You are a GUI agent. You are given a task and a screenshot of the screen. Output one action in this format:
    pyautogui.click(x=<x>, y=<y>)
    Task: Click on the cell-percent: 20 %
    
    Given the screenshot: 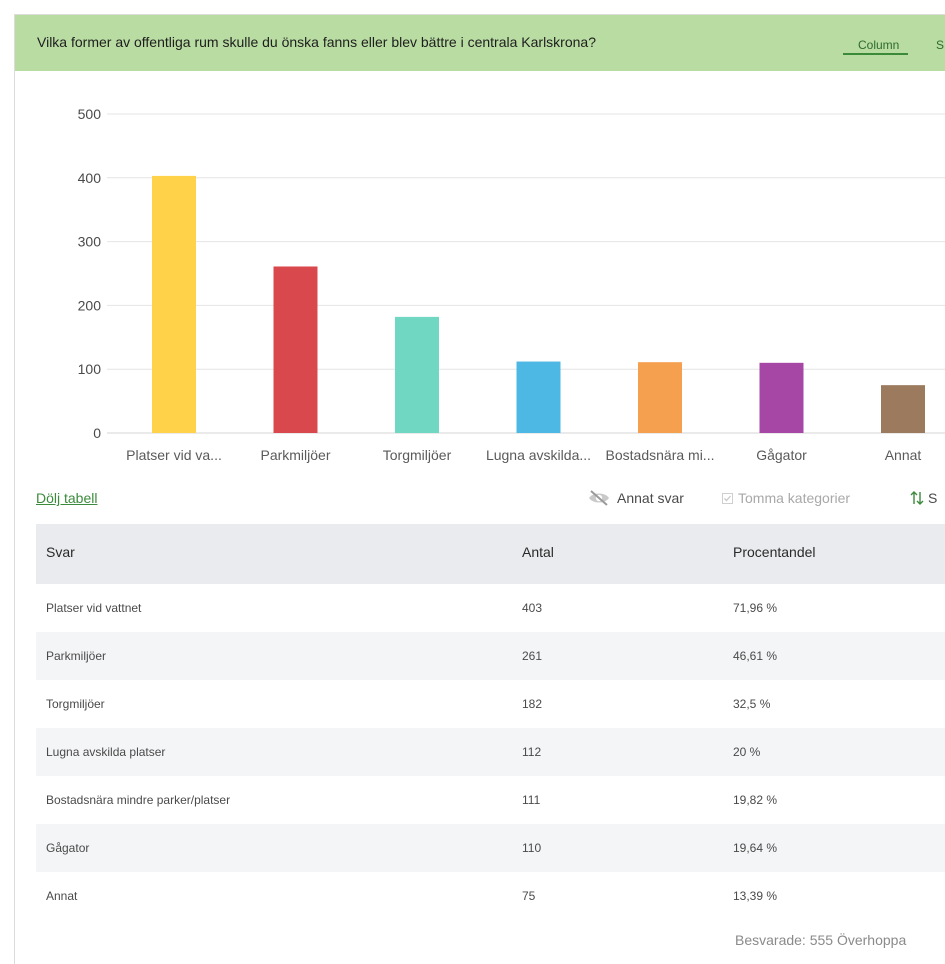 What is the action you would take?
    pyautogui.click(x=747, y=752)
    